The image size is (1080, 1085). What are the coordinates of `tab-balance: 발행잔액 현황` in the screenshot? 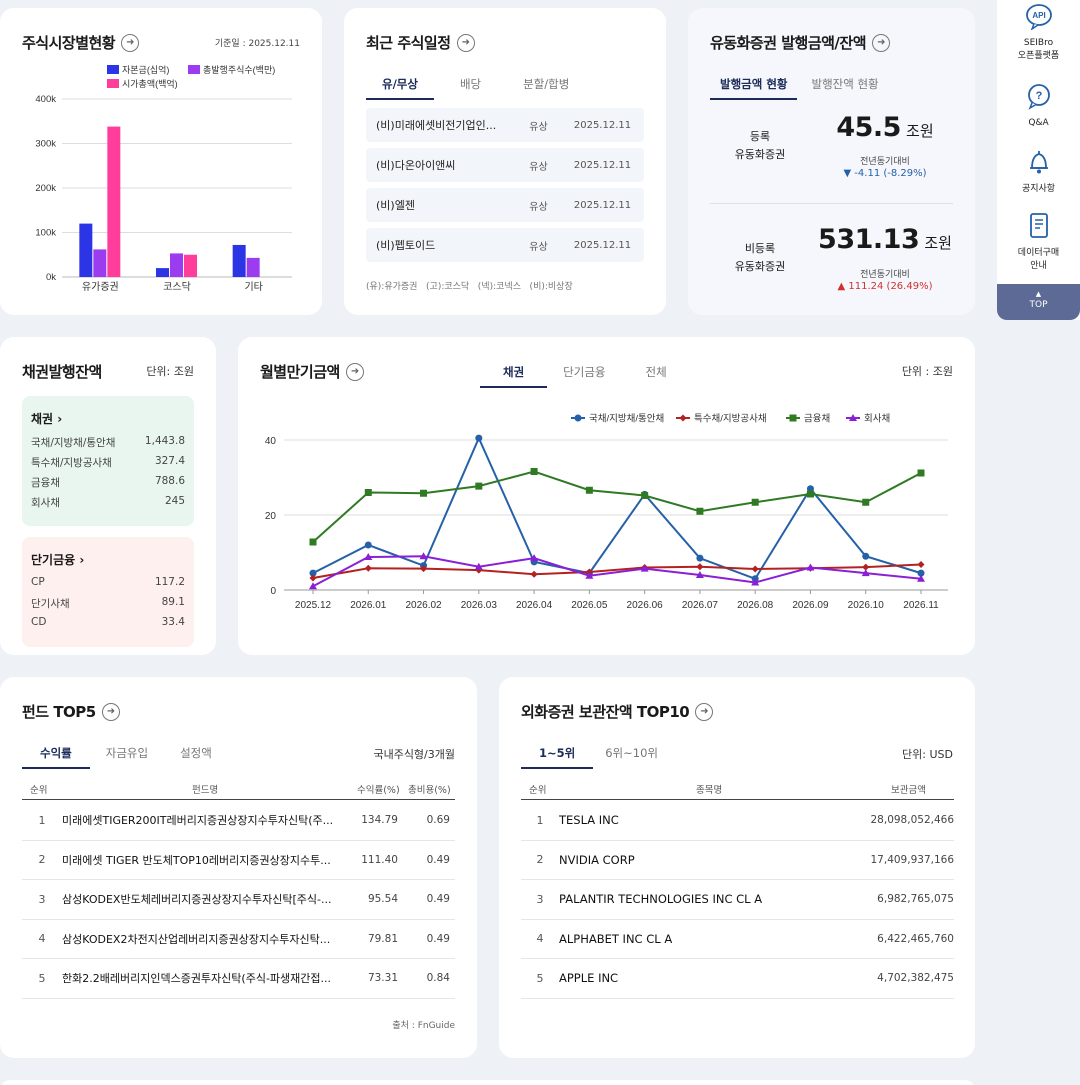 It's located at (845, 84).